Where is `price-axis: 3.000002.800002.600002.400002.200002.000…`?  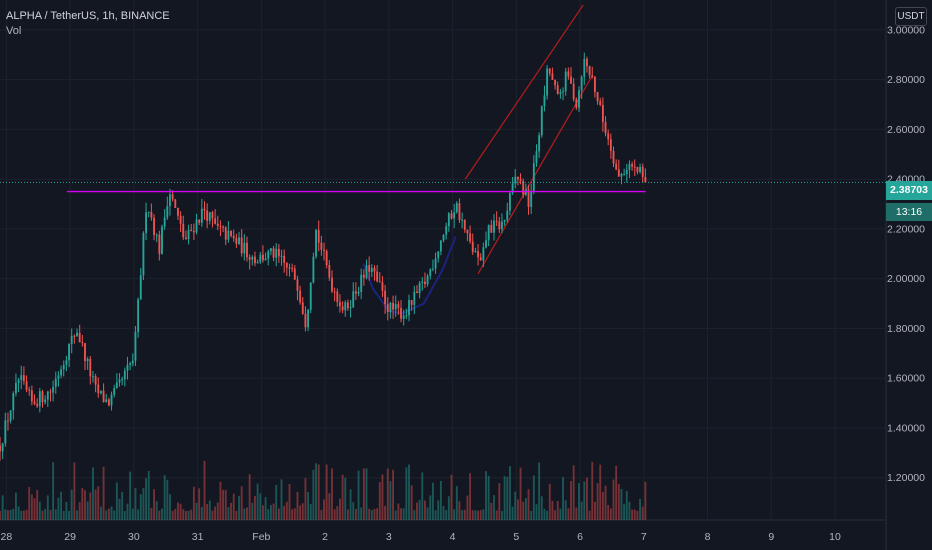 price-axis: 3.000002.800002.600002.400002.200002.000… is located at coordinates (906, 254).